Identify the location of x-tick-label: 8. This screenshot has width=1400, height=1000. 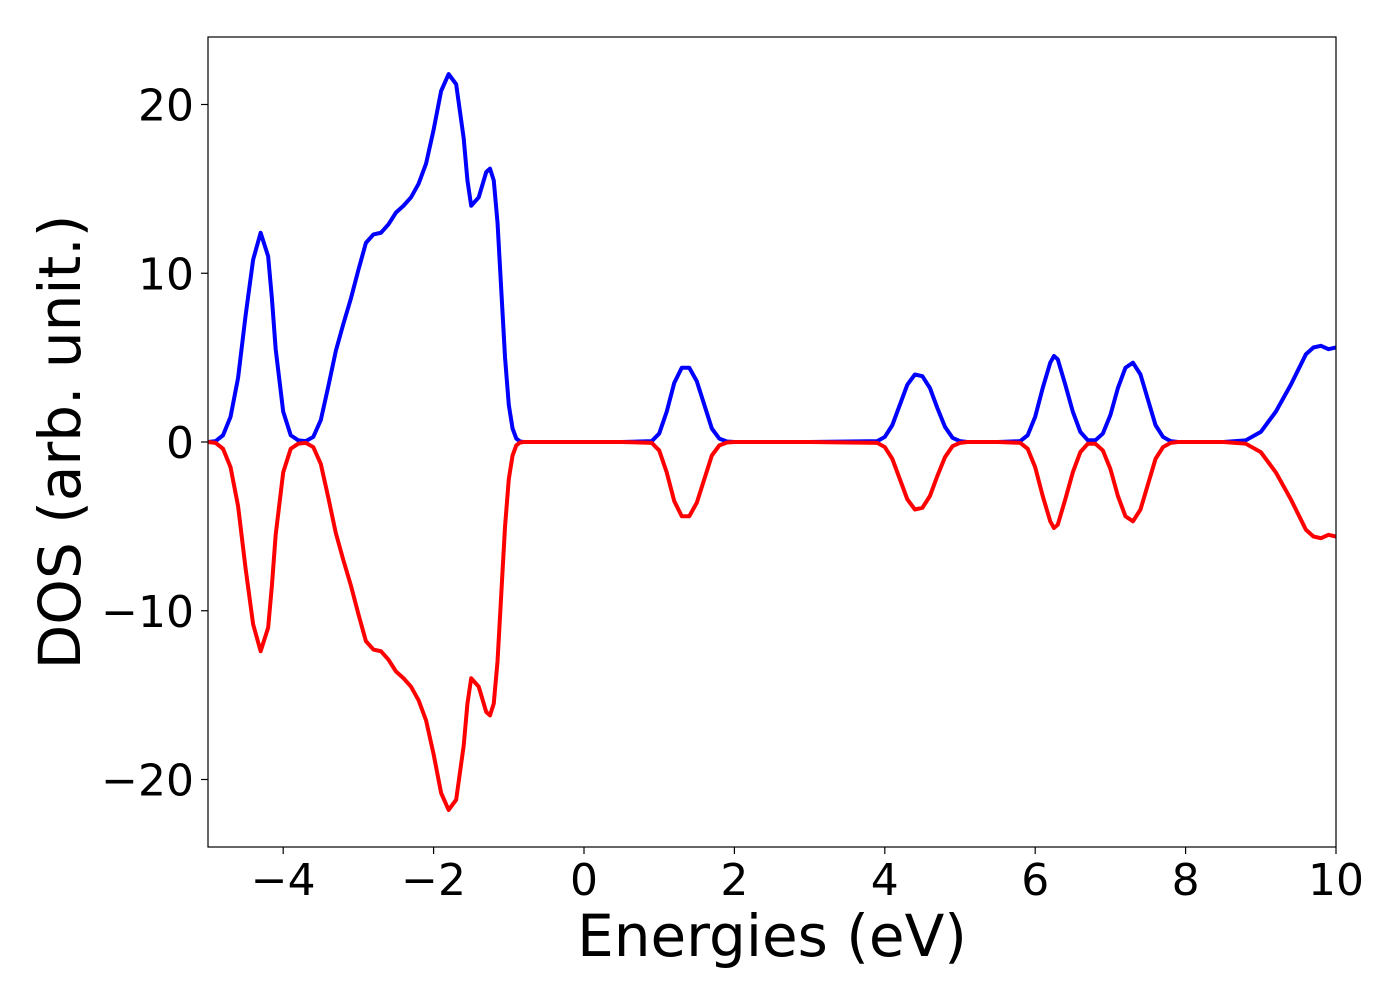
(1186, 880).